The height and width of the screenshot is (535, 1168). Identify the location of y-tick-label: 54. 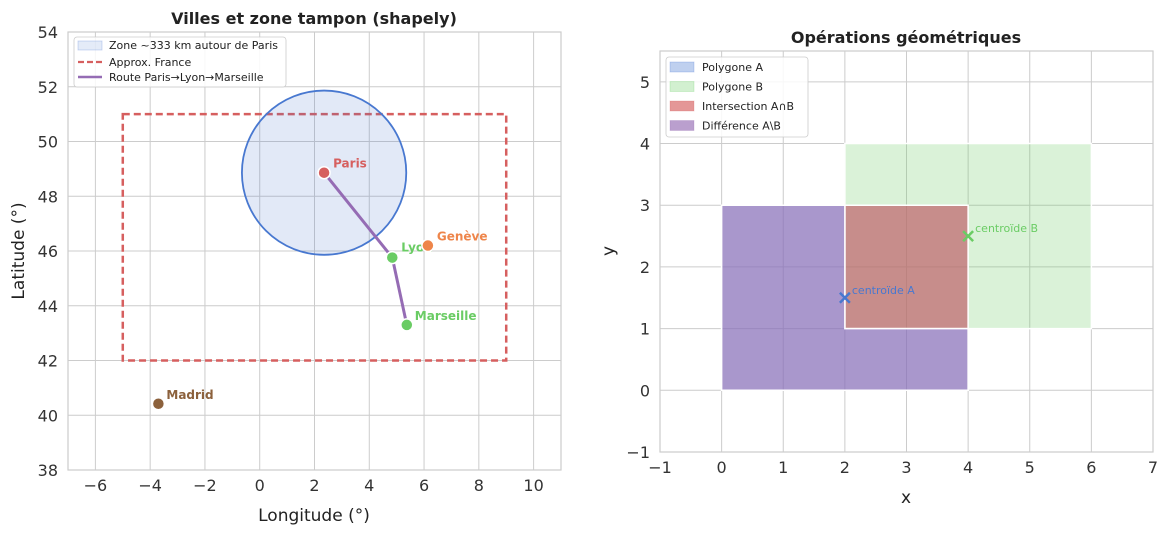
(48, 32).